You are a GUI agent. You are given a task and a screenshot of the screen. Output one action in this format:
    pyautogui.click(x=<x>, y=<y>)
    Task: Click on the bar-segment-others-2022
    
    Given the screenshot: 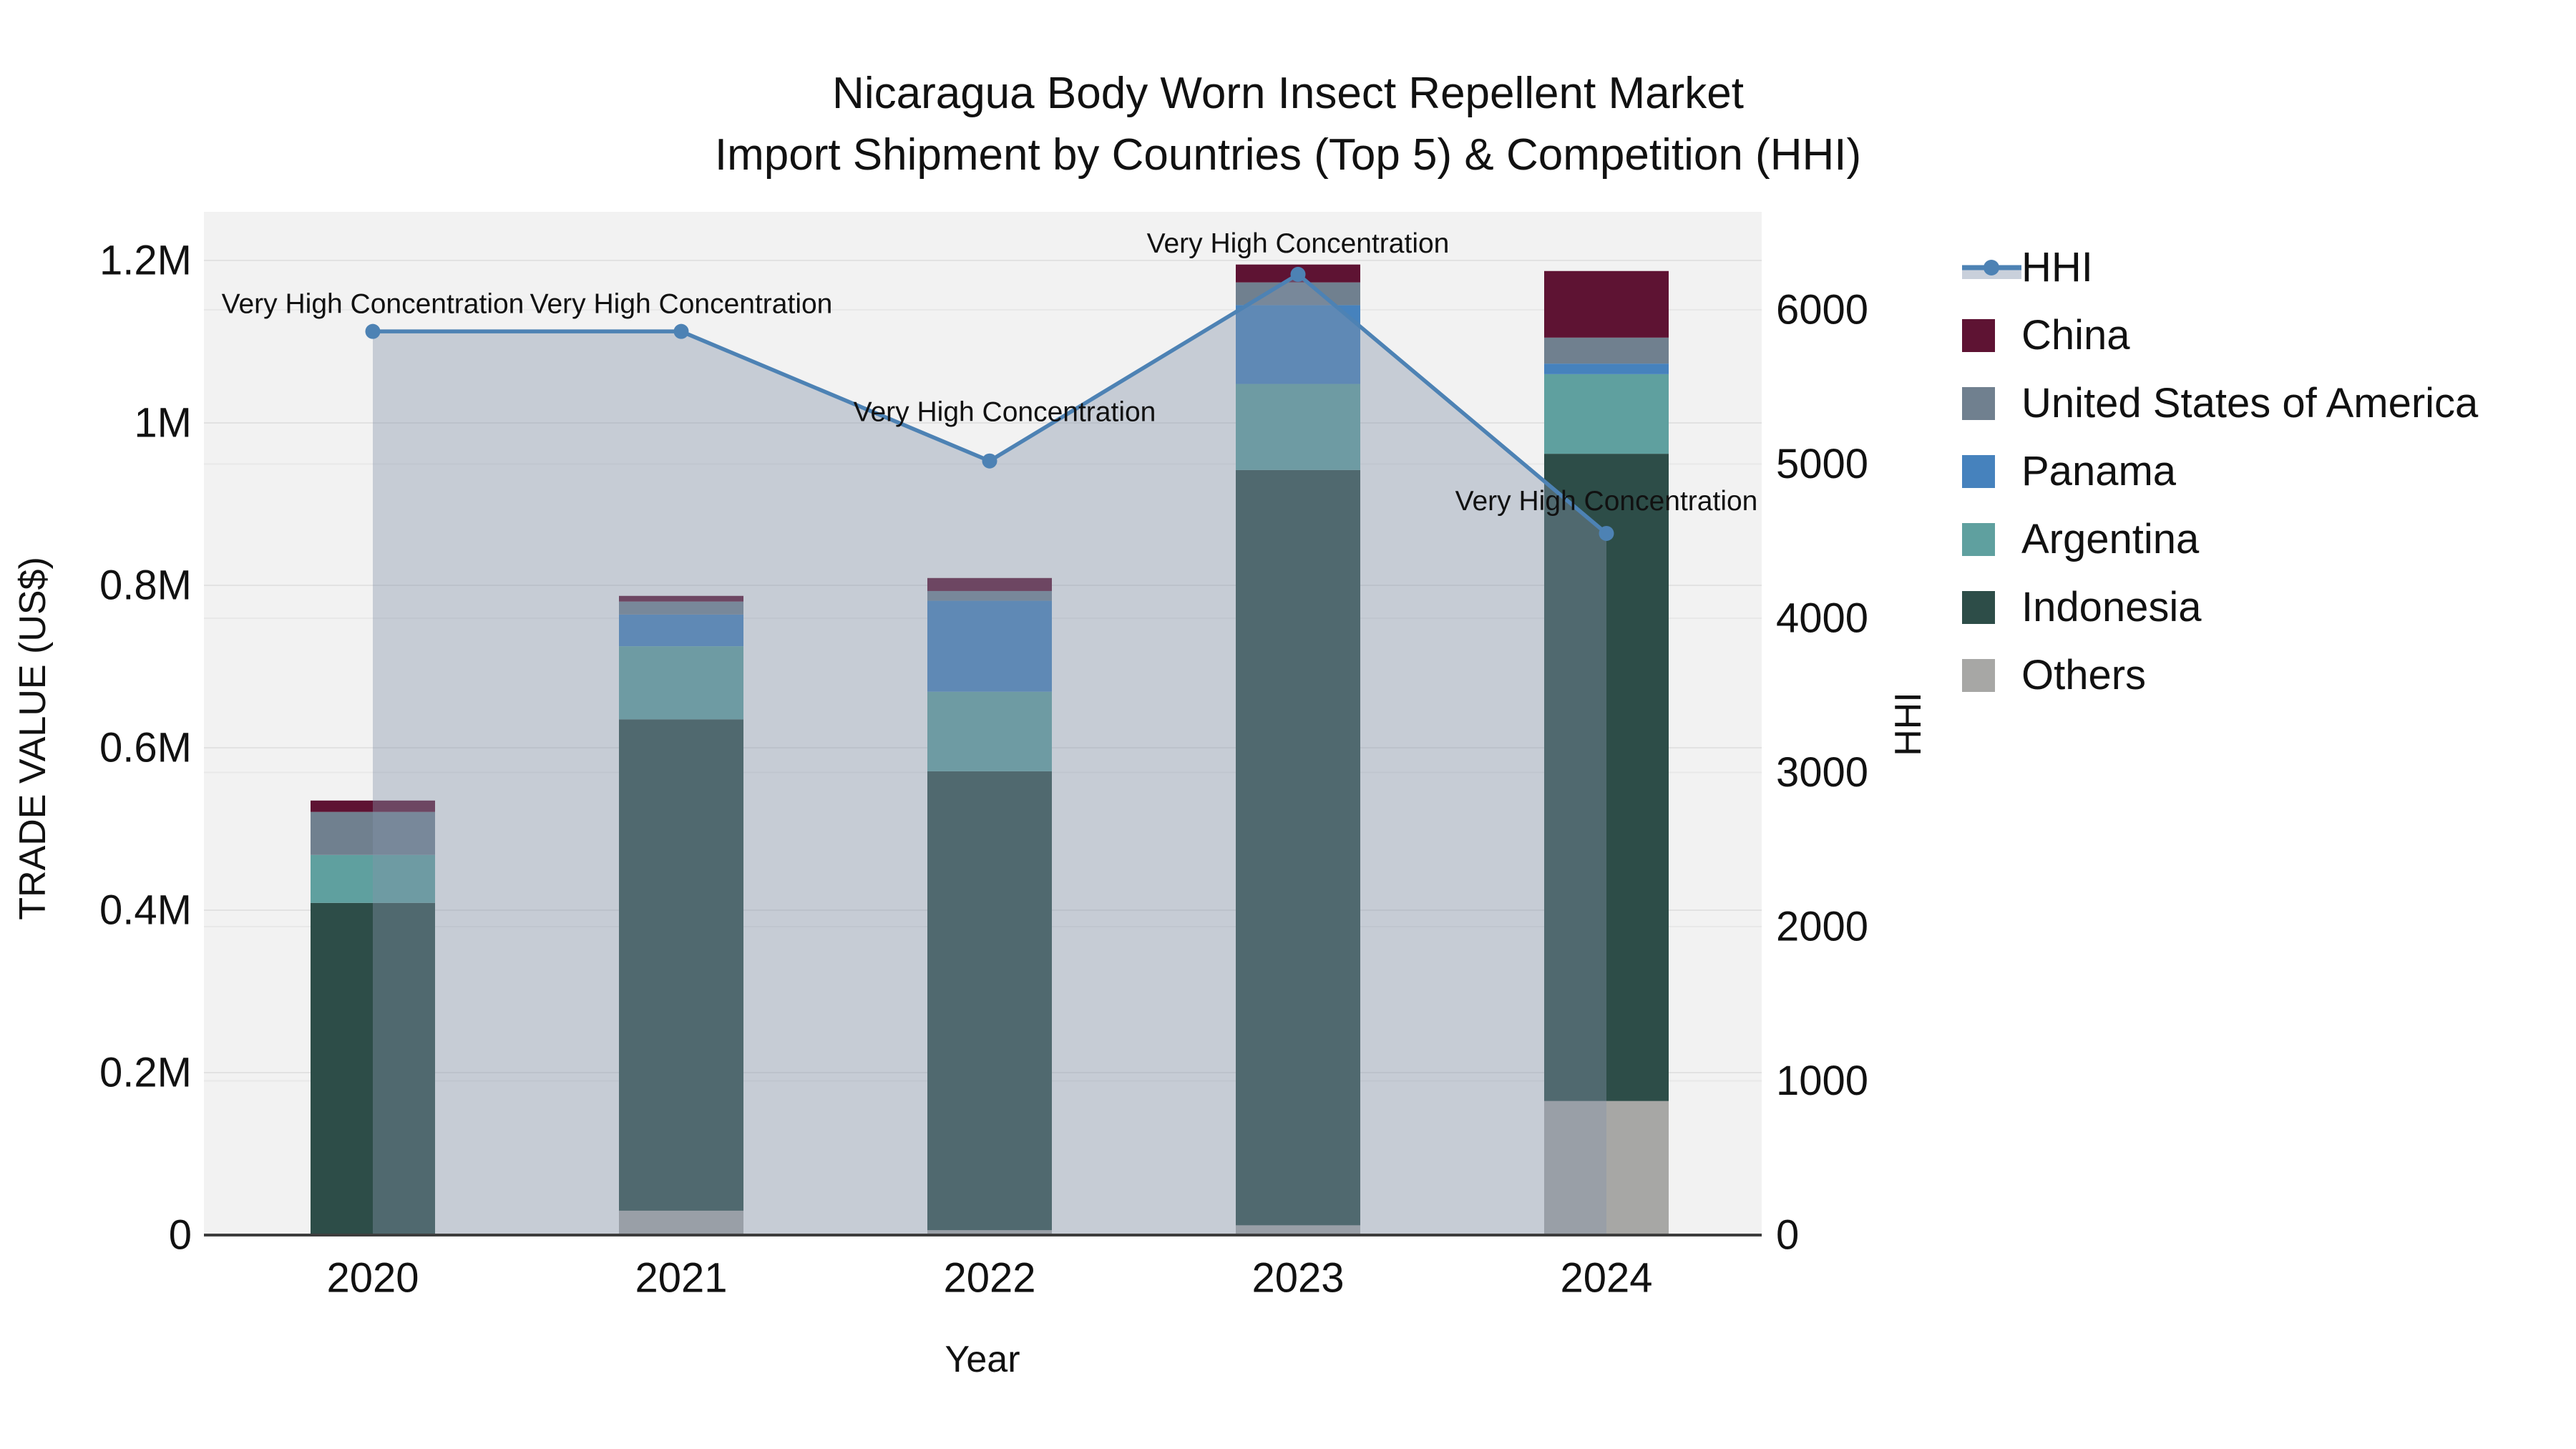 What is the action you would take?
    pyautogui.click(x=989, y=1232)
    